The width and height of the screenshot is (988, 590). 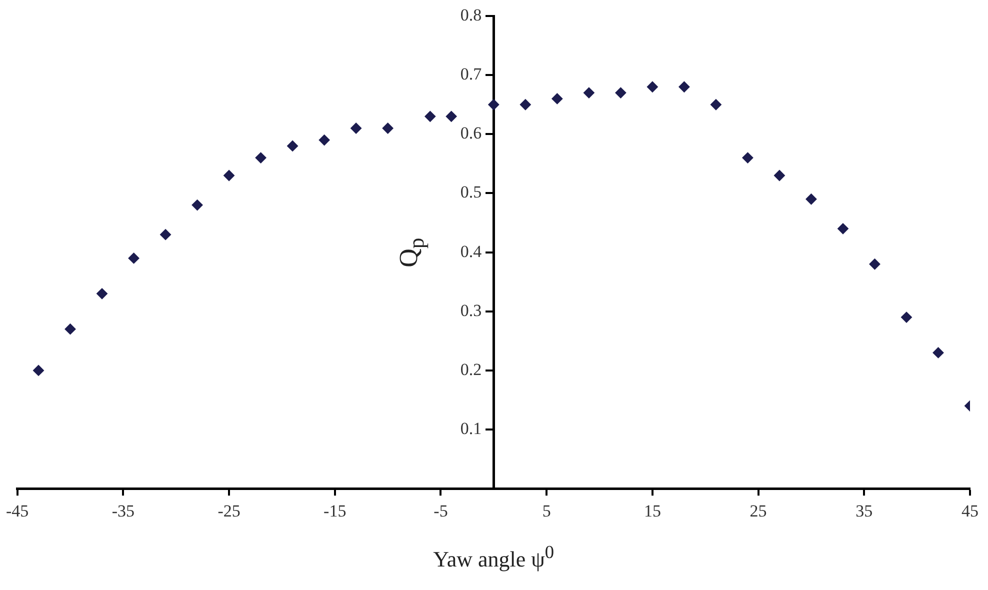 I want to click on x-tick-label: 15, so click(x=652, y=510).